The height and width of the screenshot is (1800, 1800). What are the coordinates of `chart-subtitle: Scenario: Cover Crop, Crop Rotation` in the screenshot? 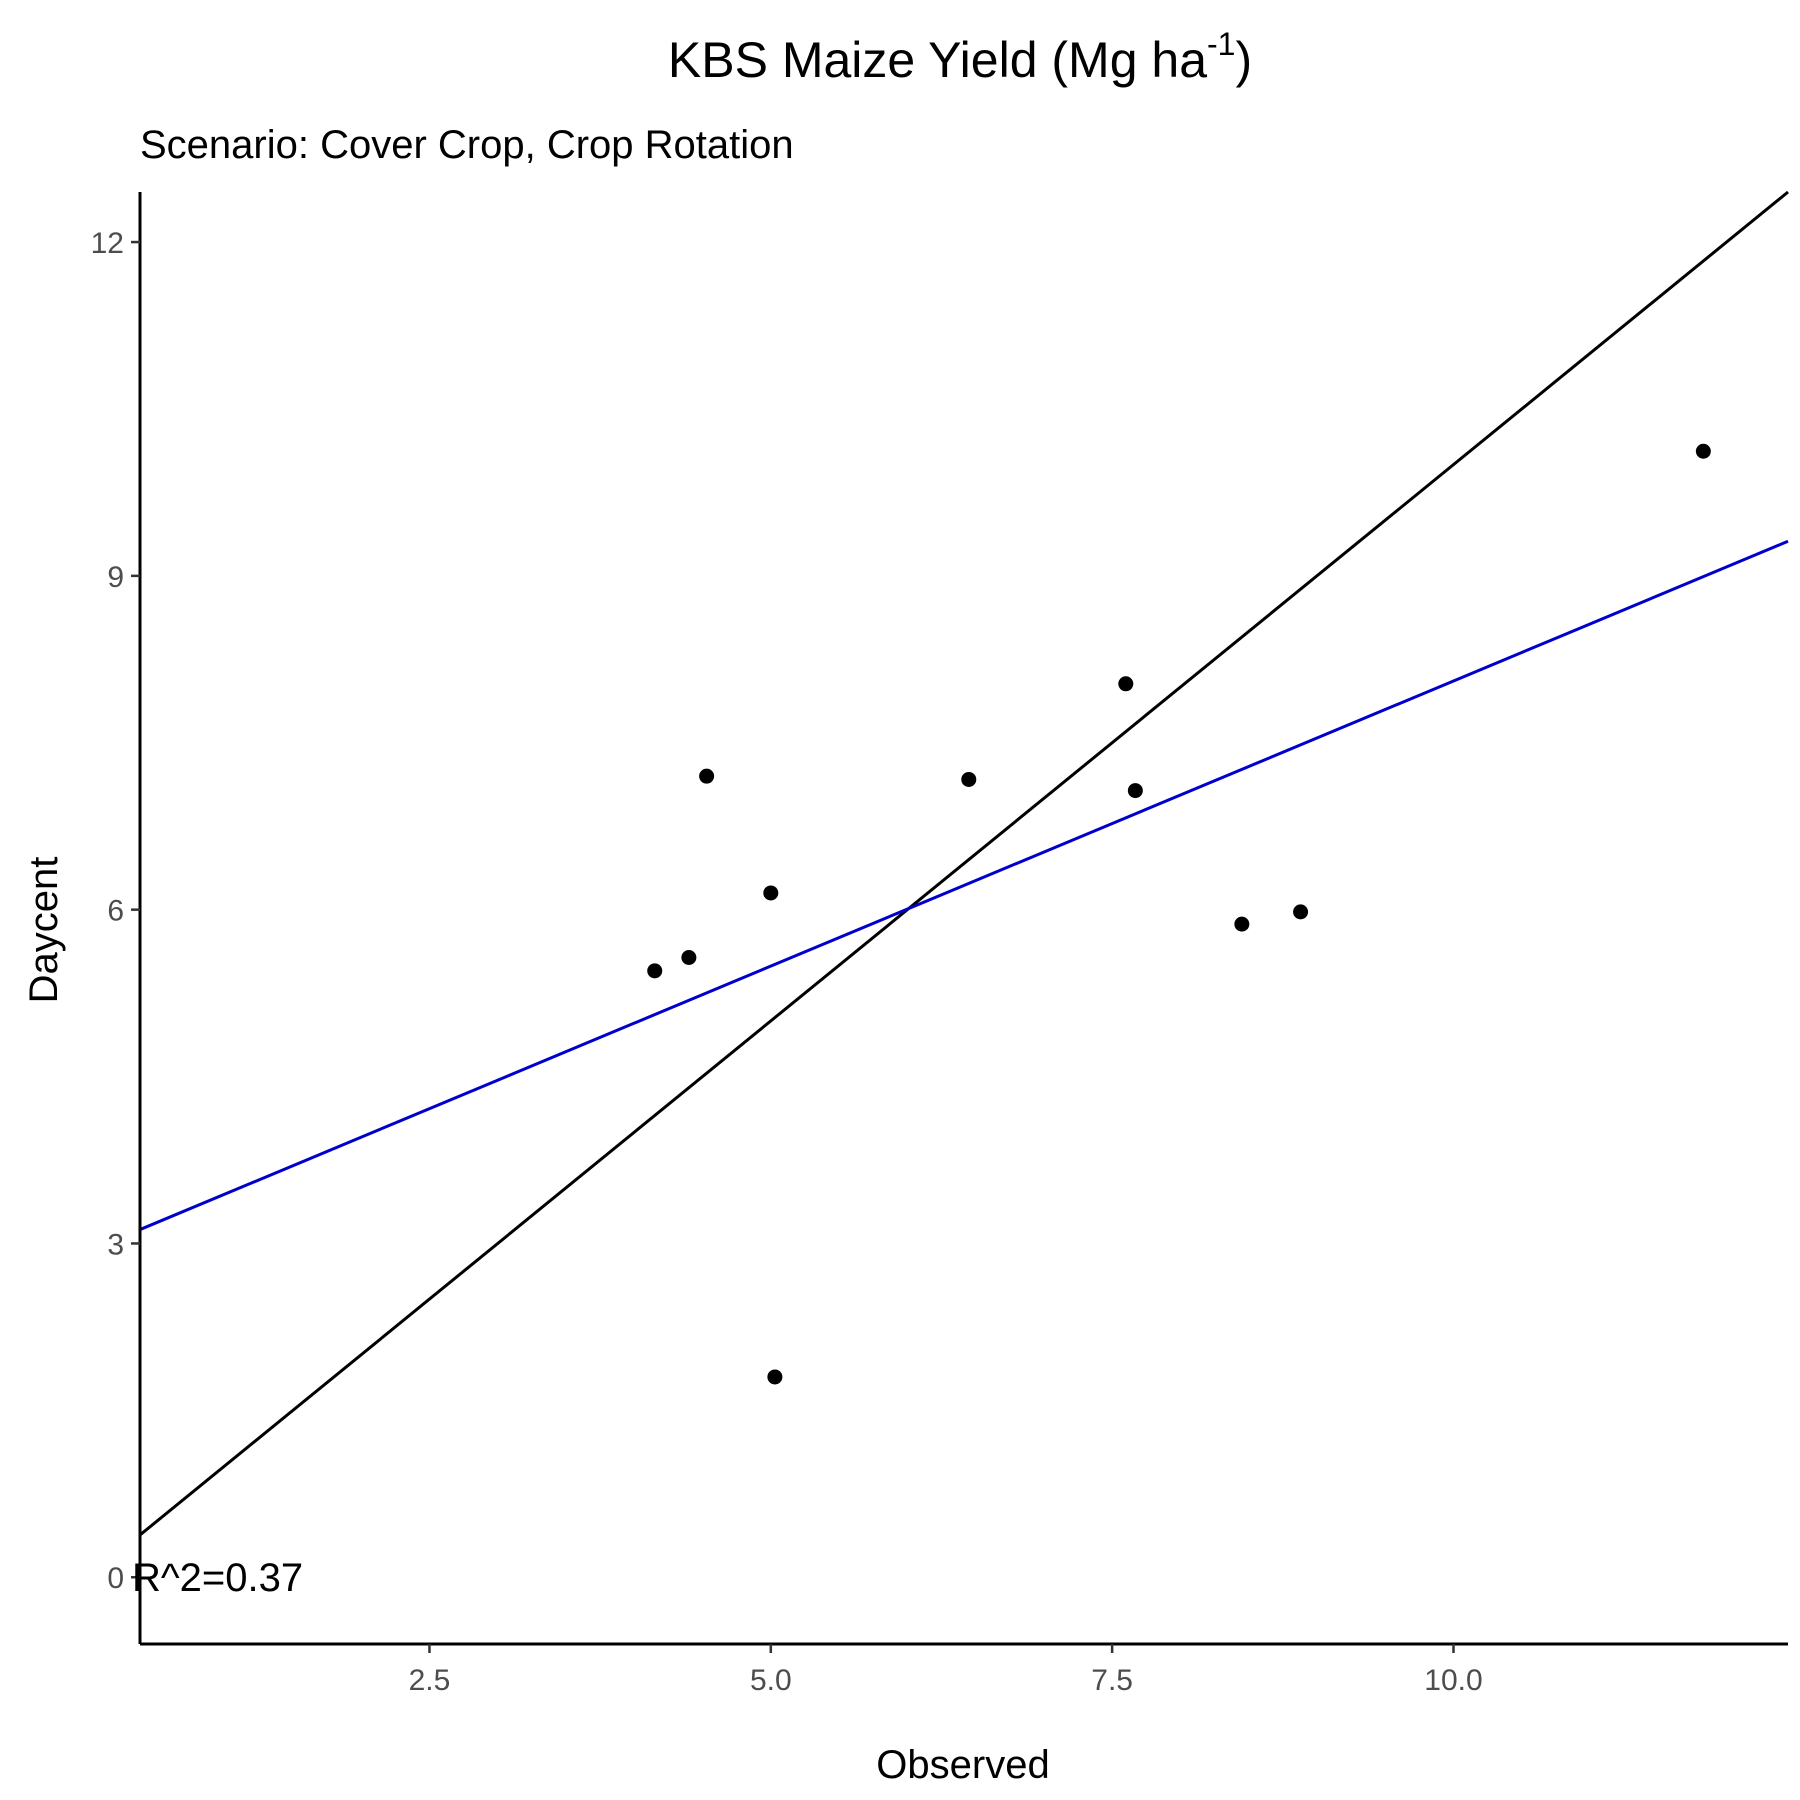 It's located at (467, 145).